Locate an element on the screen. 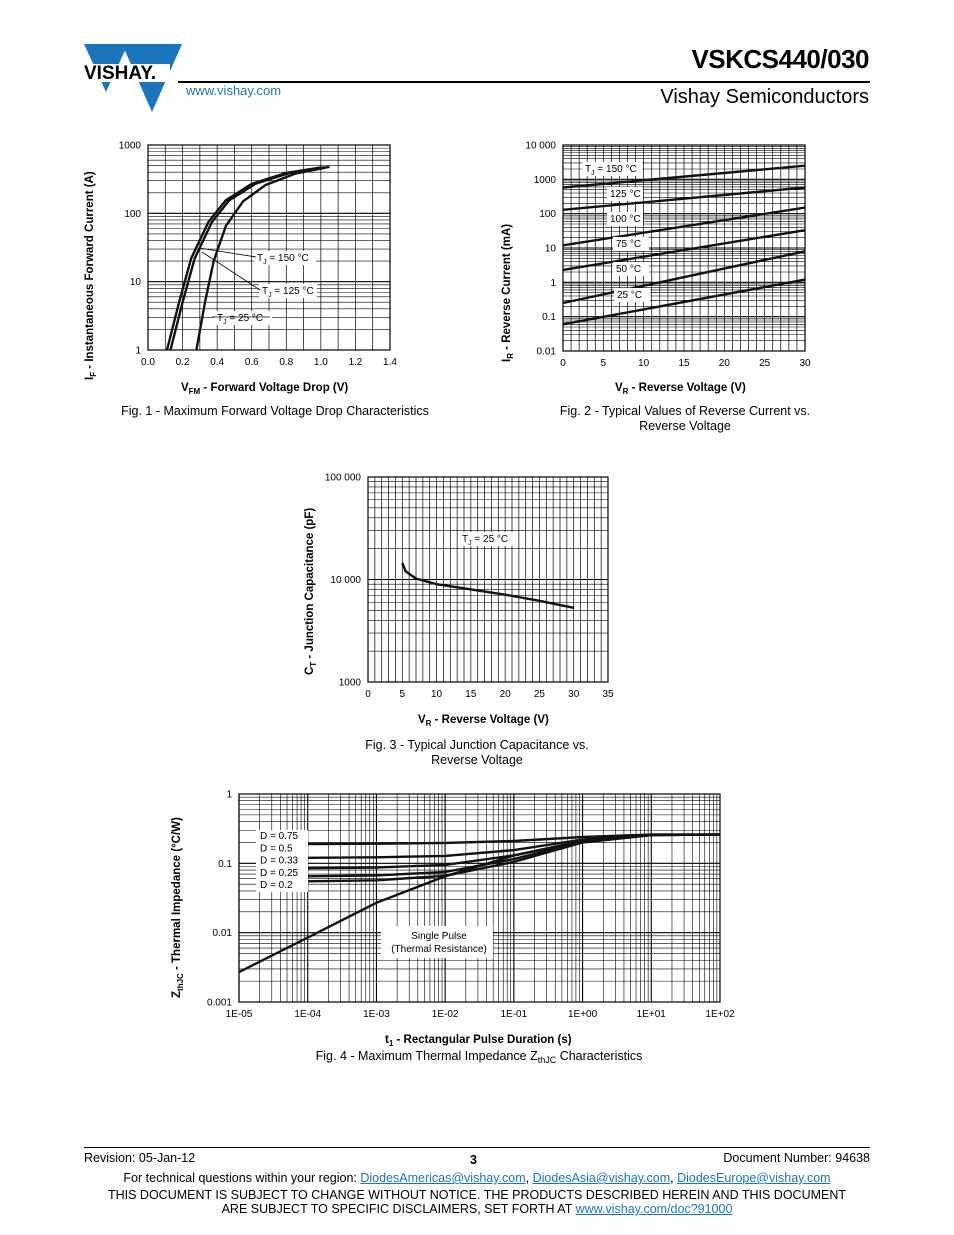 The height and width of the screenshot is (1235, 954). fig3-ylabel: CT - Junction Capacitance (pF) is located at coordinates (311, 591).